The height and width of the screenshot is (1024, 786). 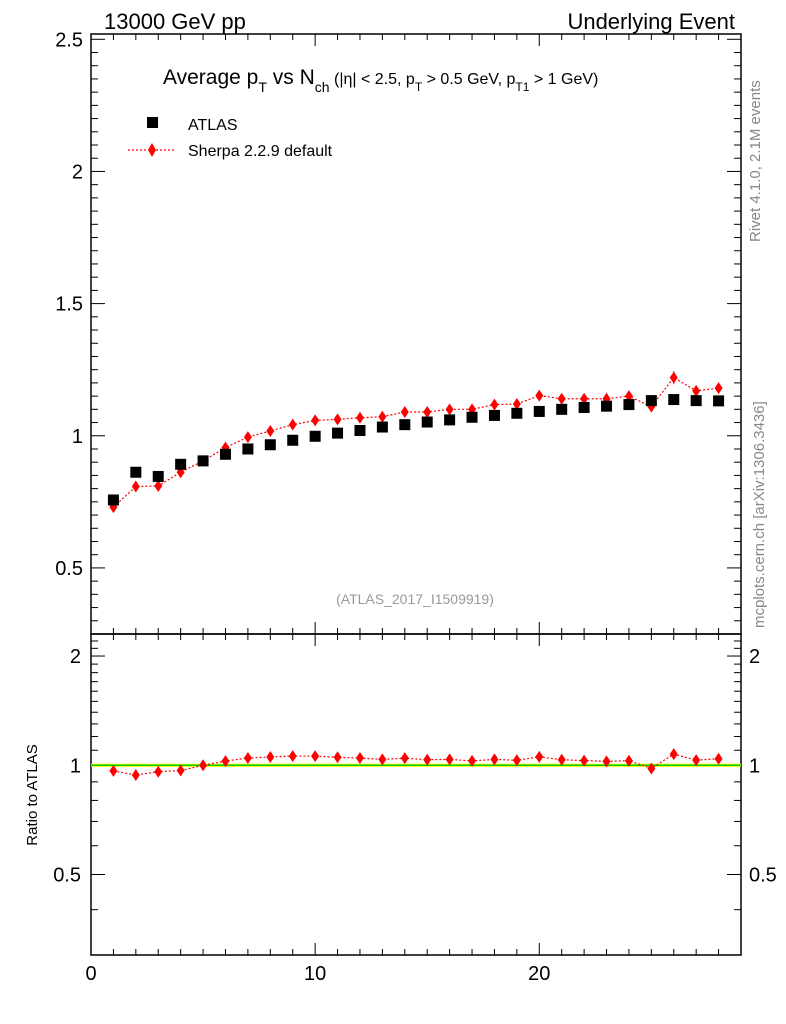 What do you see at coordinates (539, 974) in the screenshot?
I see `x-tick-label: 20` at bounding box center [539, 974].